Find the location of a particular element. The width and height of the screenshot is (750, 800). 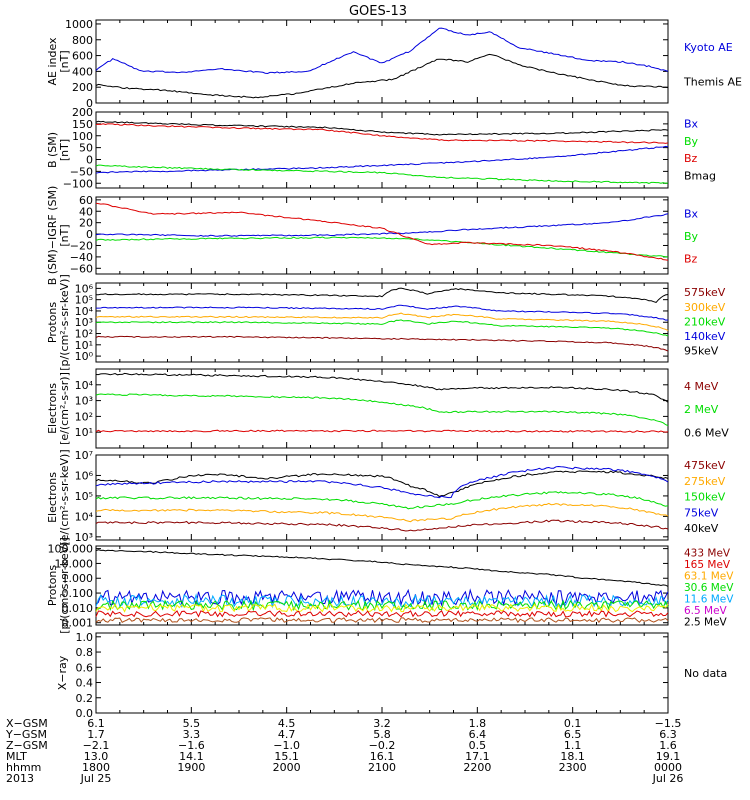

series-line-6-5-mev is located at coordinates (382, 597).